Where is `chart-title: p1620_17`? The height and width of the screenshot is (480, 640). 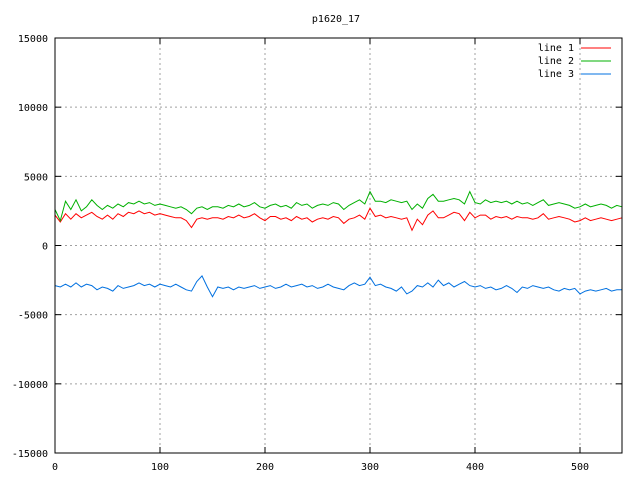
chart-title: p1620_17 is located at coordinates (336, 19).